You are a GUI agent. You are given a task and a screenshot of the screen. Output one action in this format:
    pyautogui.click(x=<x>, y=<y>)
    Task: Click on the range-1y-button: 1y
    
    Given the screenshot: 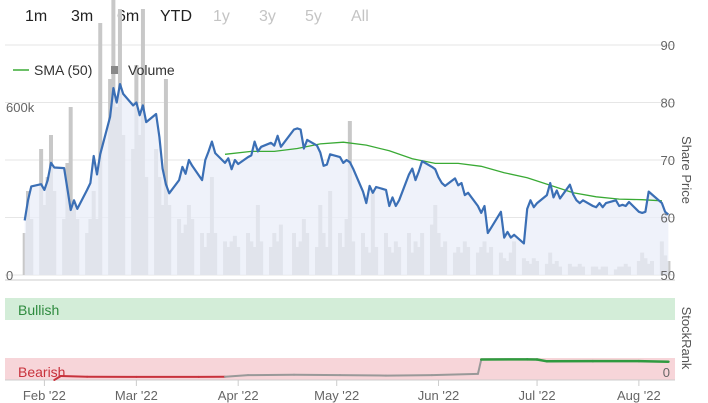 What is the action you would take?
    pyautogui.click(x=221, y=16)
    